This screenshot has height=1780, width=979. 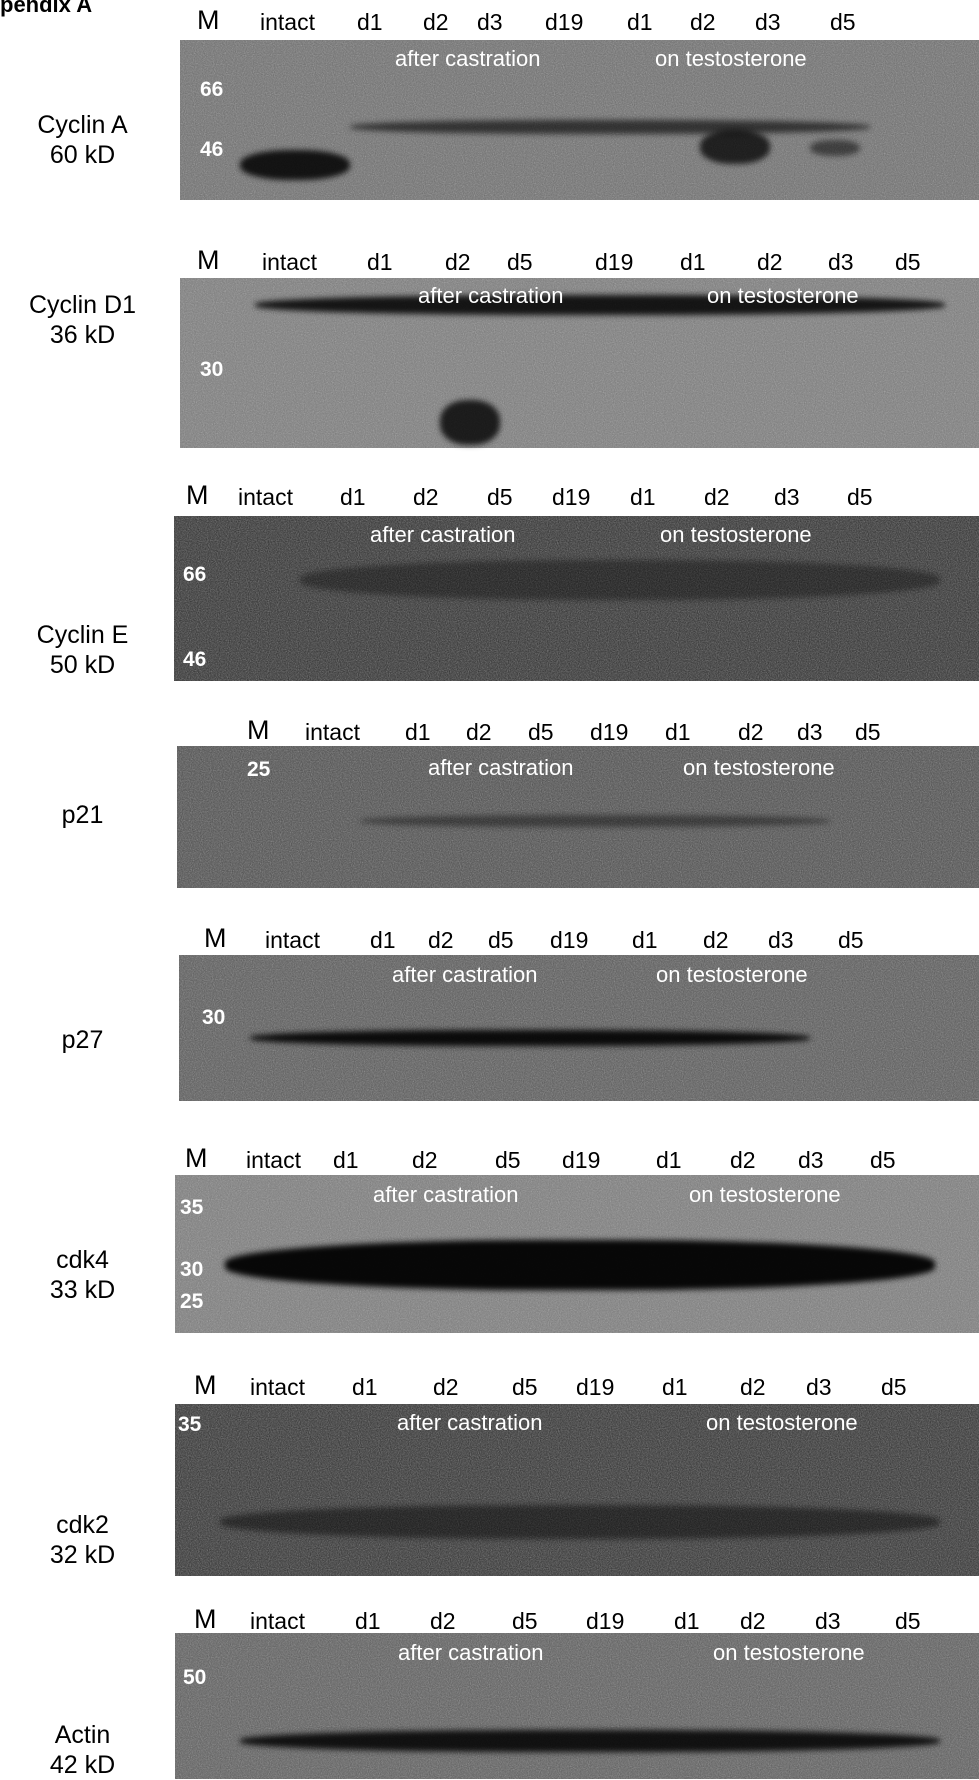 I want to click on protein-size: 42 kD, so click(x=82, y=1765).